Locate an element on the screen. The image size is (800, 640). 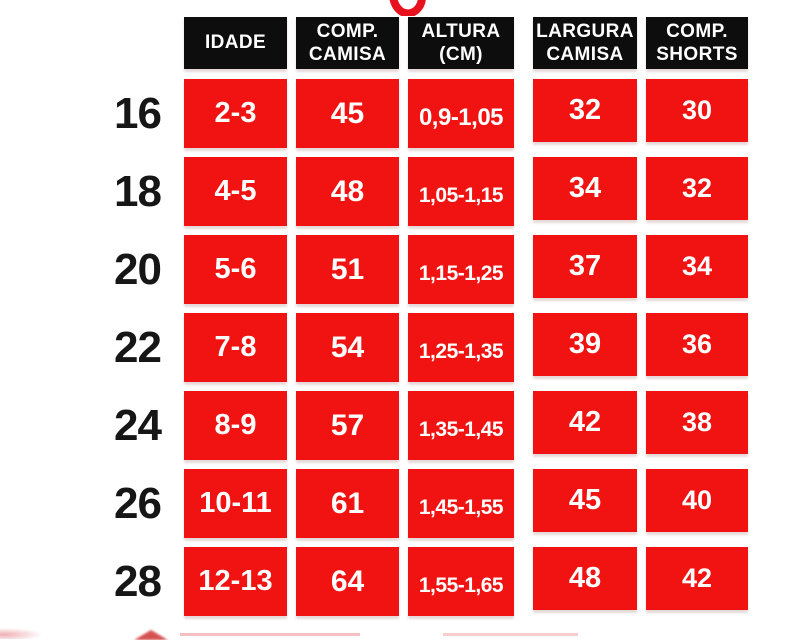
cell-largura-camisa: 42 is located at coordinates (585, 422).